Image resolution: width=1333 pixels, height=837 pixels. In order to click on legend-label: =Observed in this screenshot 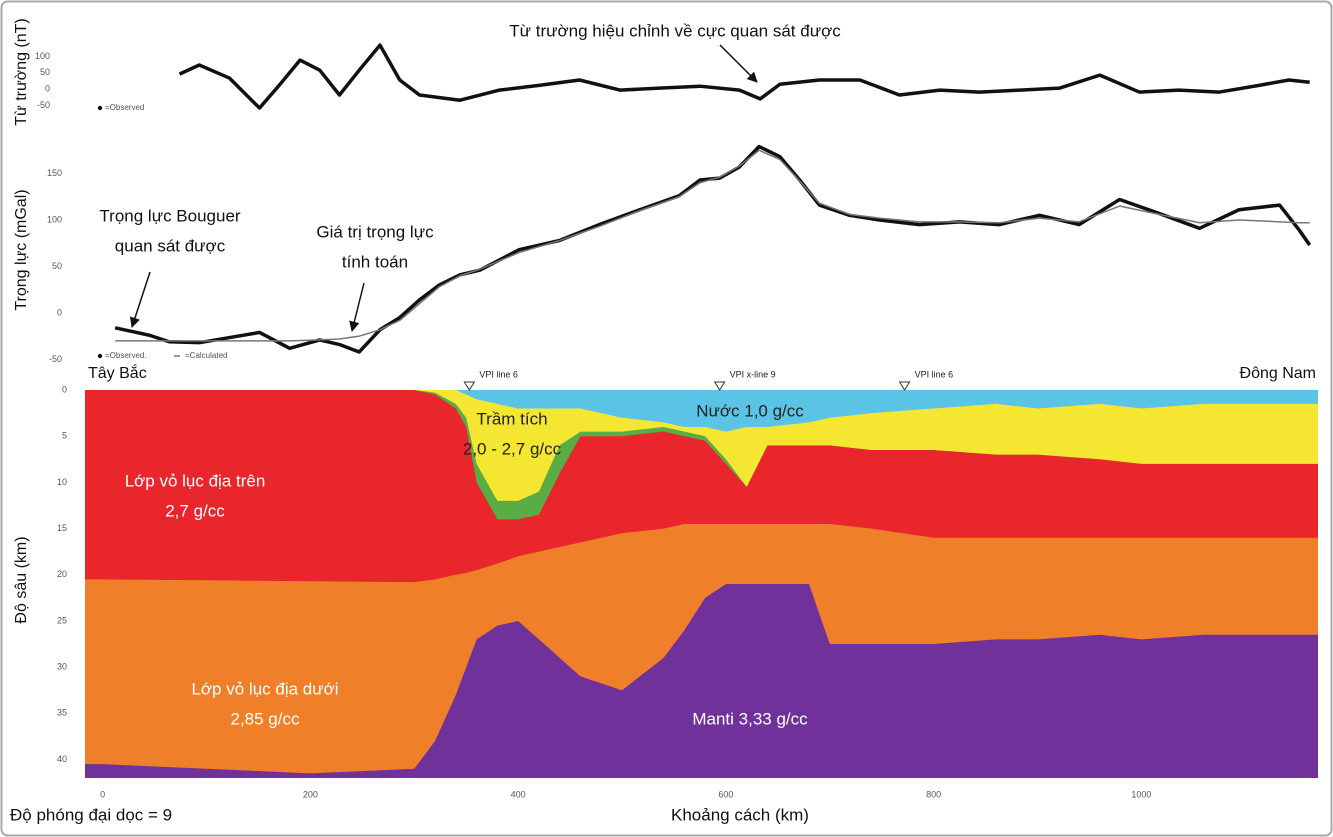, I will do `click(124, 107)`.